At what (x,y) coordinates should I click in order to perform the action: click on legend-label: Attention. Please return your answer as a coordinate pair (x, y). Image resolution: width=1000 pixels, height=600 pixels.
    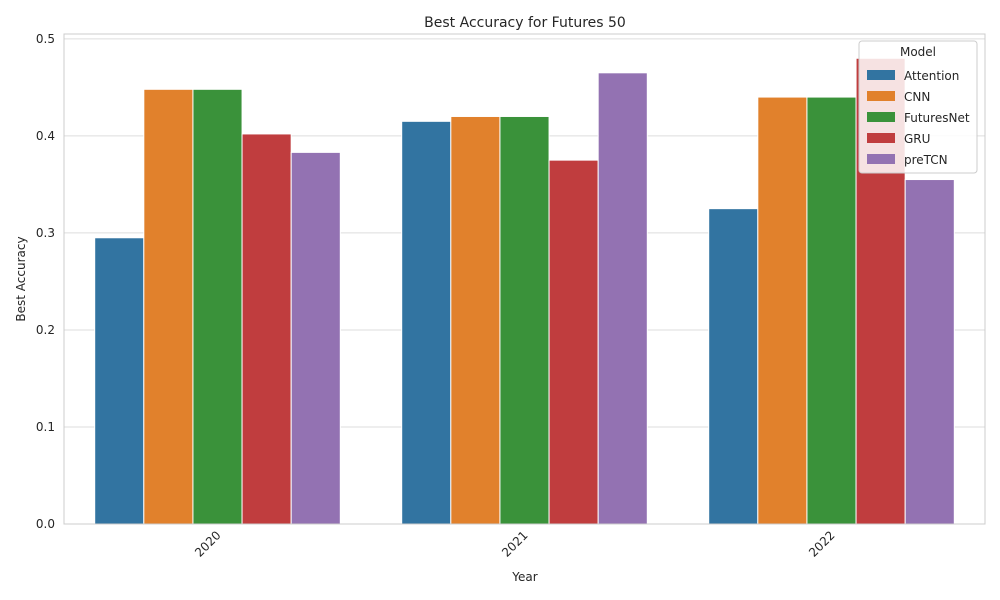
    Looking at the image, I should click on (931, 76).